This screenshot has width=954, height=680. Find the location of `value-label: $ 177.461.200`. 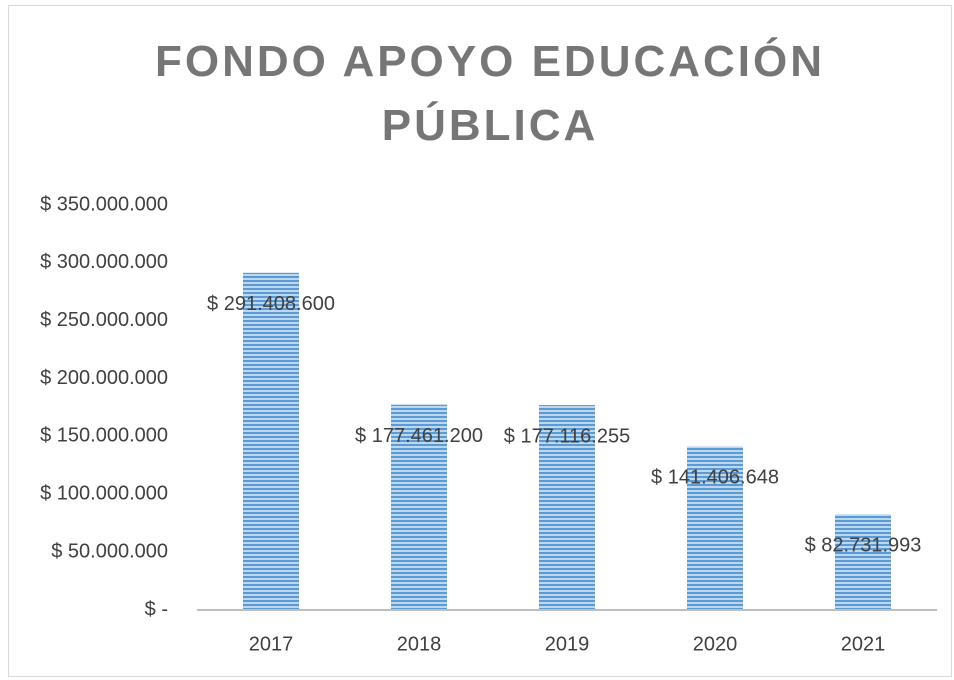

value-label: $ 177.461.200 is located at coordinates (419, 436).